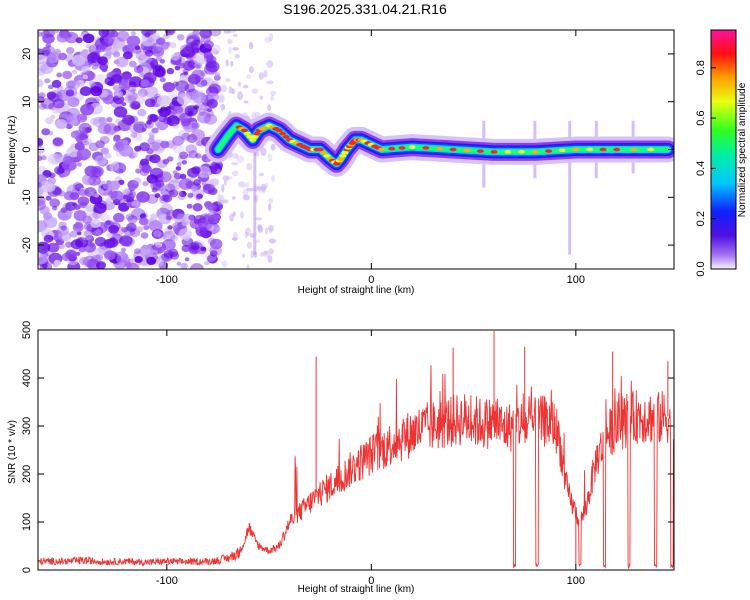 The height and width of the screenshot is (600, 750). What do you see at coordinates (27, 102) in the screenshot?
I see `y-tick-label: 10` at bounding box center [27, 102].